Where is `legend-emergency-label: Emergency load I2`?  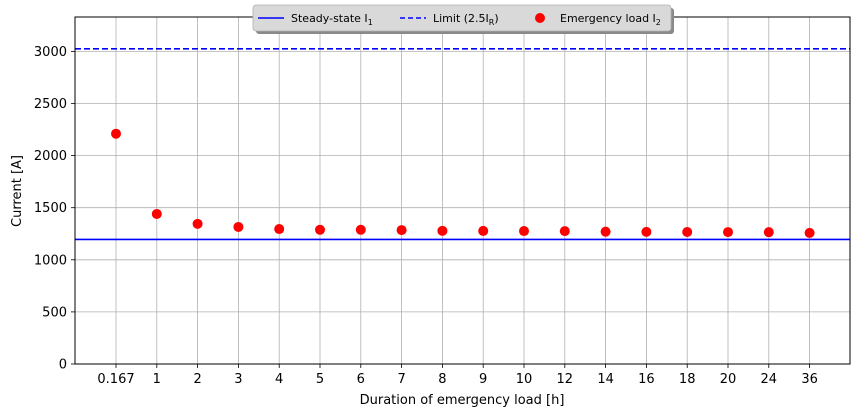 legend-emergency-label: Emergency load I2 is located at coordinates (610, 19).